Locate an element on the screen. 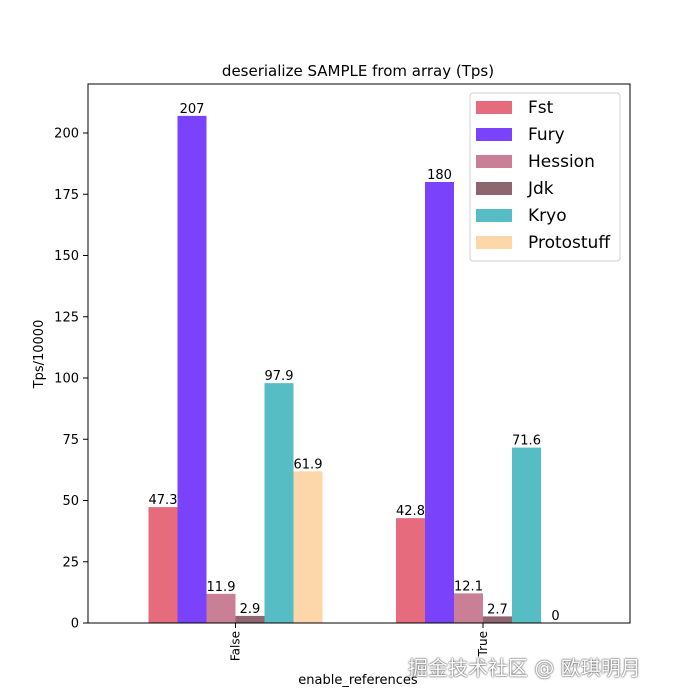  legend-label-protostuff: Protostuff is located at coordinates (569, 243).